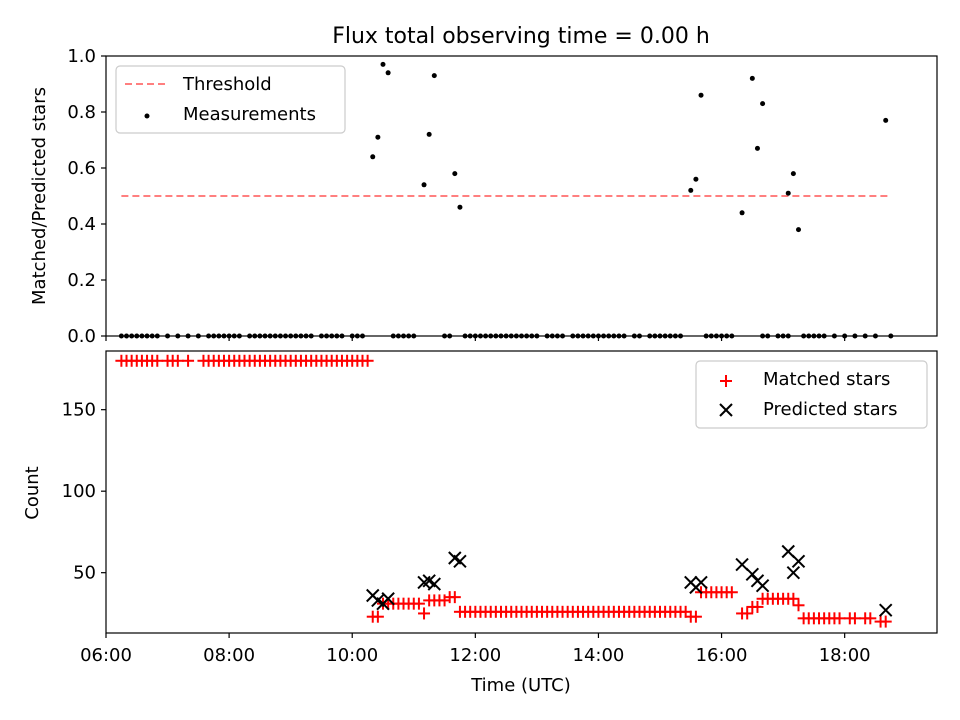 Image resolution: width=960 pixels, height=720 pixels. I want to click on bottom-legend: Matched stars Predicted stars, so click(811, 394).